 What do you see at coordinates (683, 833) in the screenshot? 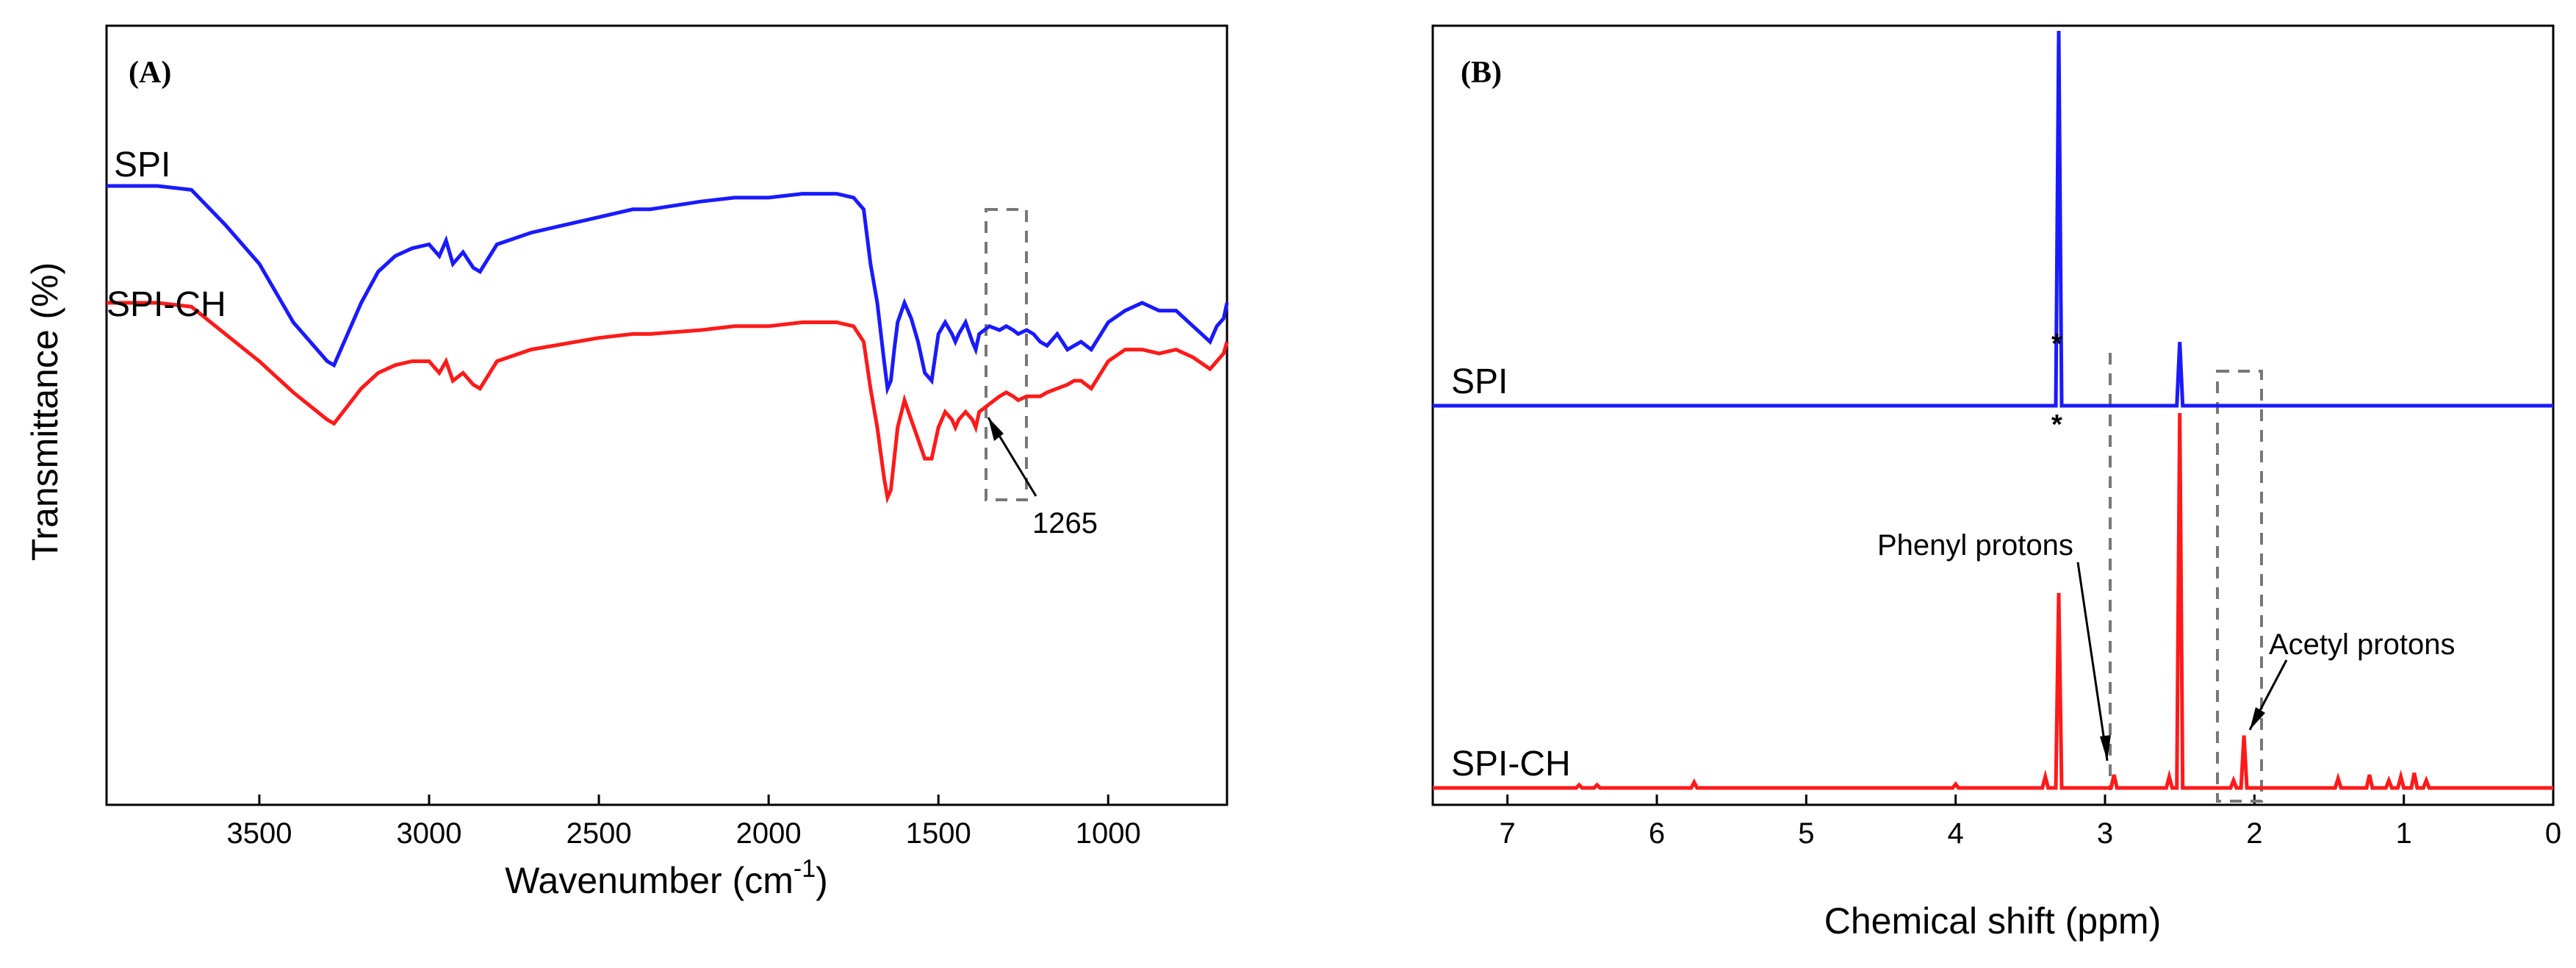
I see `x-tick-labels-a: 3500 3000 2500 2000 1500 1000` at bounding box center [683, 833].